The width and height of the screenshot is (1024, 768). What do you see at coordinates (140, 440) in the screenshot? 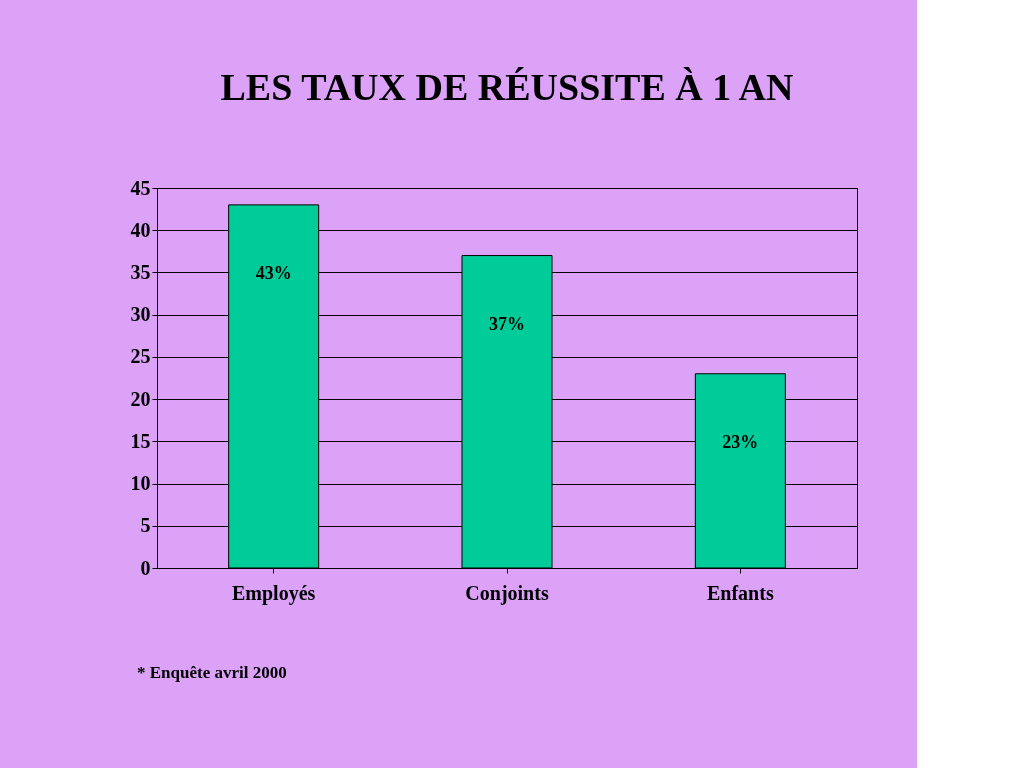
I see `y-tick-label: 15` at bounding box center [140, 440].